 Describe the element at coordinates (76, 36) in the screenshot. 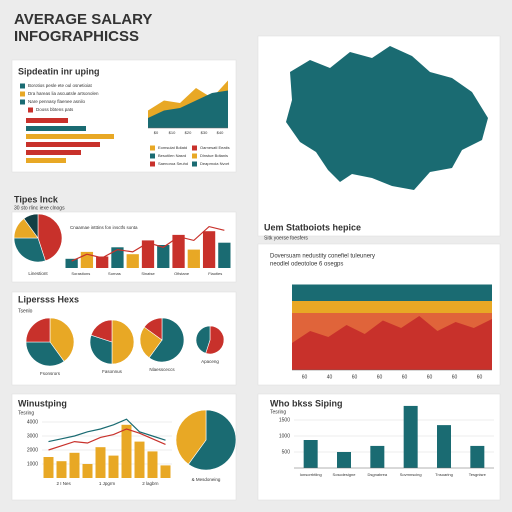

I see `title: INFOGRAPHICSS` at that location.